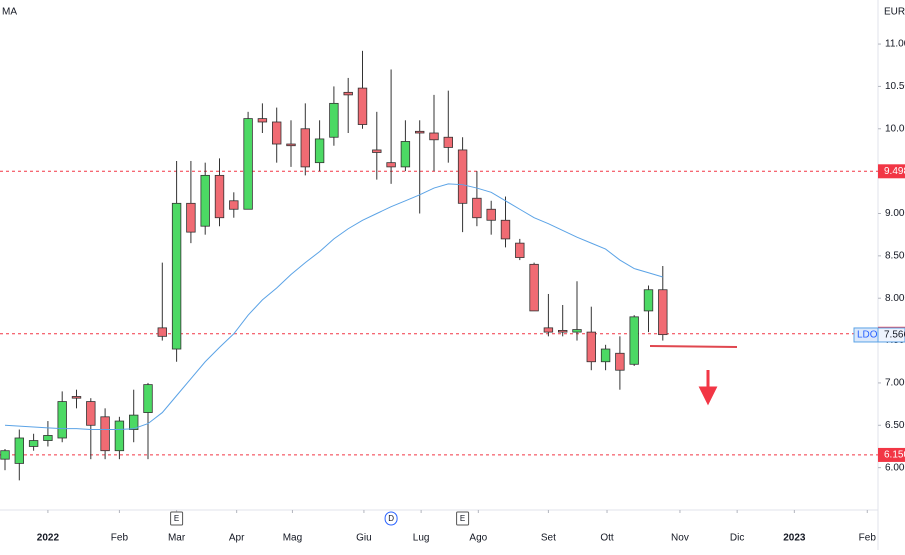  What do you see at coordinates (895, 128) in the screenshot?
I see `y-tick-label: 10.000` at bounding box center [895, 128].